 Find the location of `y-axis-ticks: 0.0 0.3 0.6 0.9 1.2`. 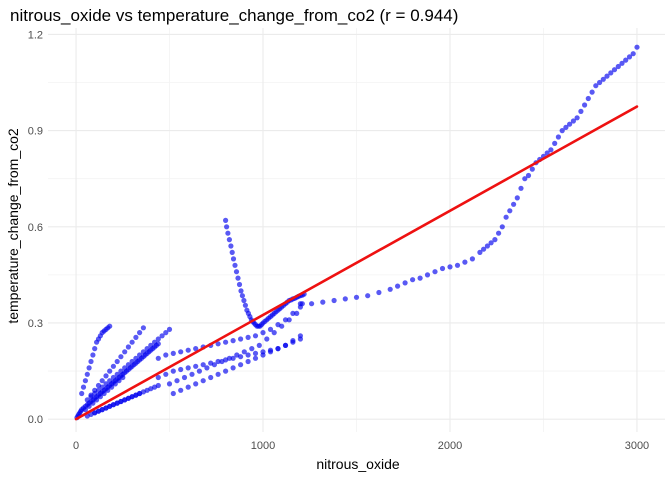

y-axis-ticks: 0.0 0.3 0.6 0.9 1.2 is located at coordinates (35, 227).